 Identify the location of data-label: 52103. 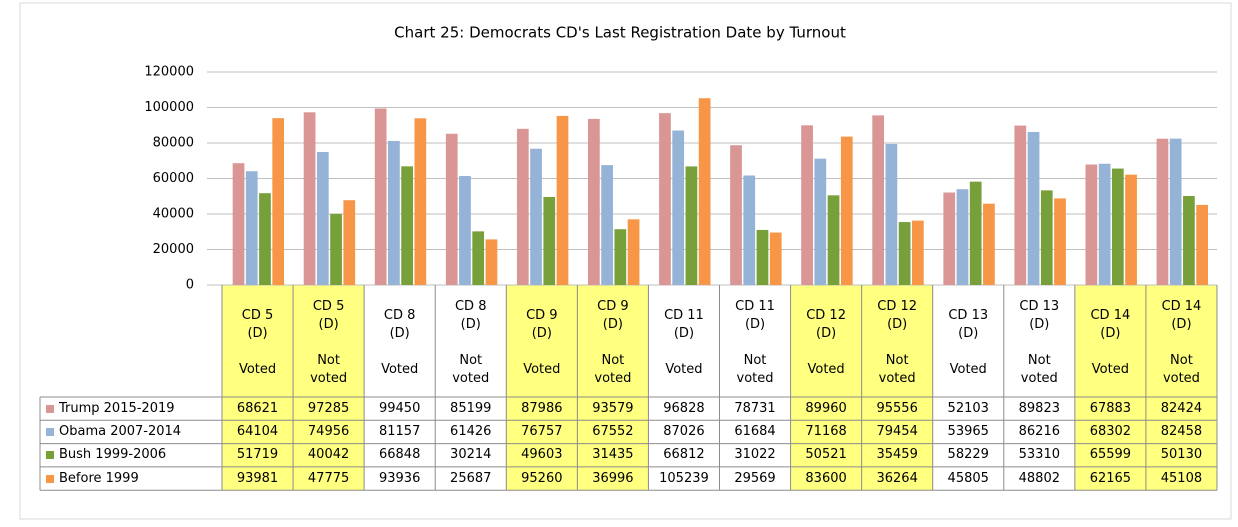
(968, 408).